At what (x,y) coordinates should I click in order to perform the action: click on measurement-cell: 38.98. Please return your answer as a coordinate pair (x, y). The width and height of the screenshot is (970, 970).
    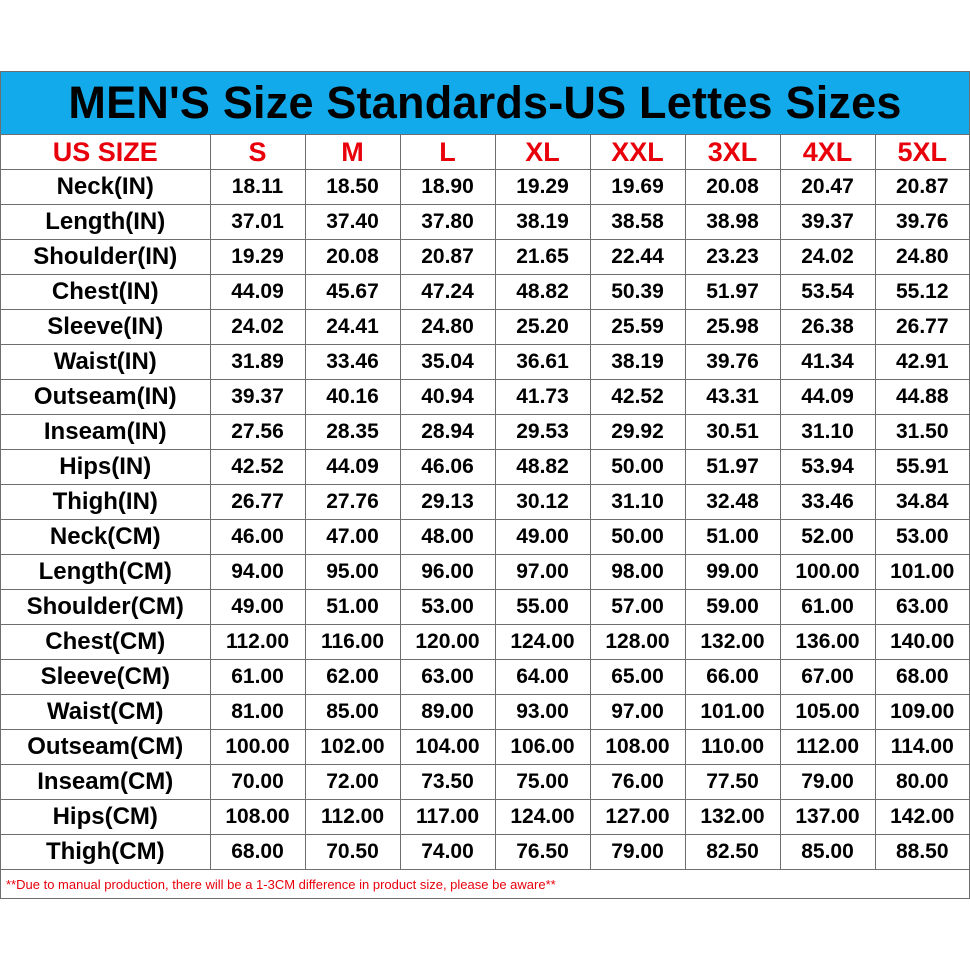
    Looking at the image, I should click on (732, 222).